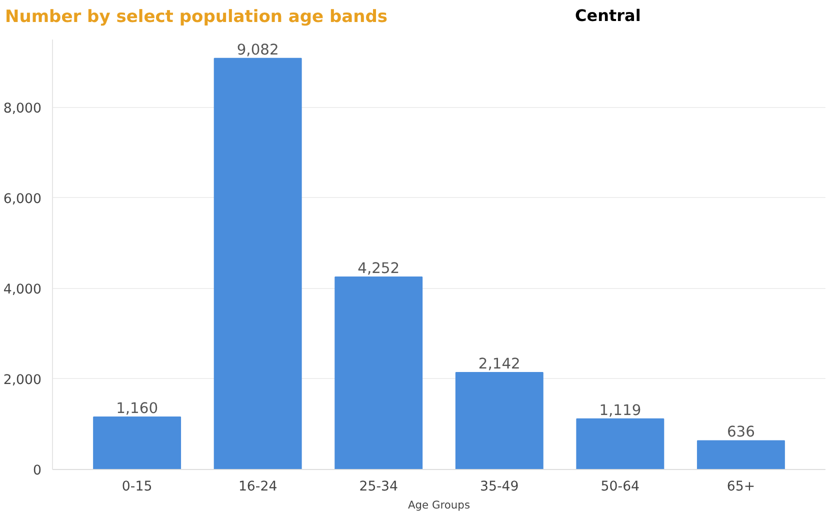 This screenshot has height=529, width=840. What do you see at coordinates (379, 269) in the screenshot?
I see `data-label: 4,252` at bounding box center [379, 269].